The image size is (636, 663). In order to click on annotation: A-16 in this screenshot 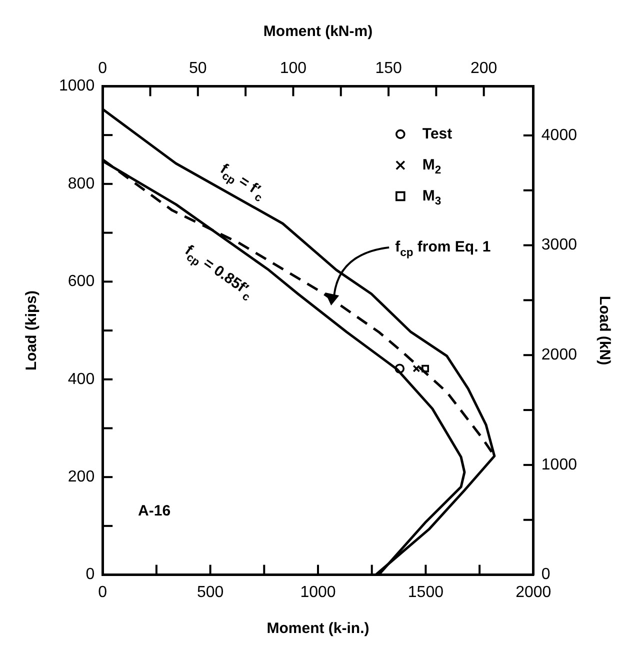, I will do `click(154, 511)`.